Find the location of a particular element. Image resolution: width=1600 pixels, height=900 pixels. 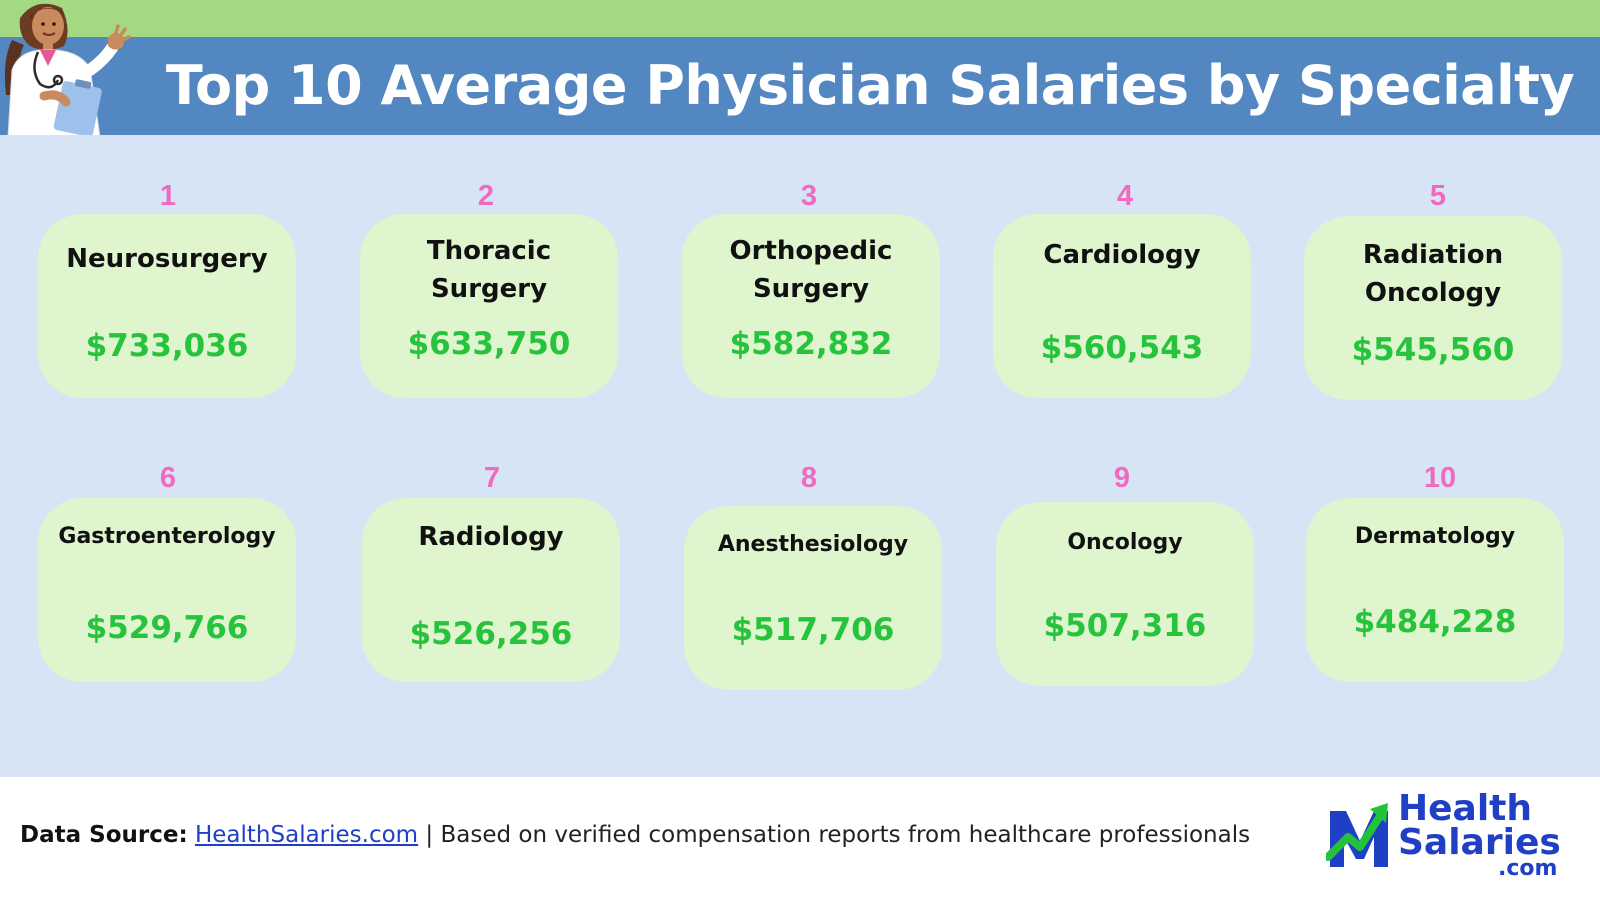

specialty-name: Orthopedic Surgery is located at coordinates (811, 270).